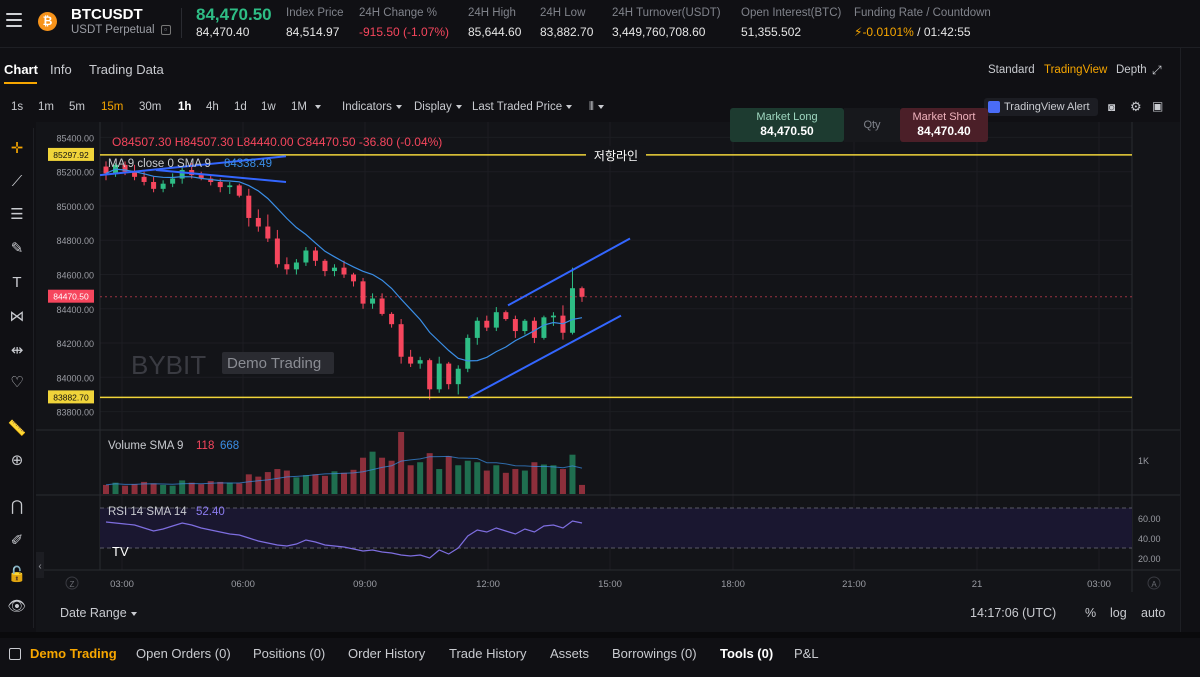 This screenshot has height=677, width=1200. Describe the element at coordinates (522, 107) in the screenshot. I see `price-type-dropdown: Last Traded Price` at that location.